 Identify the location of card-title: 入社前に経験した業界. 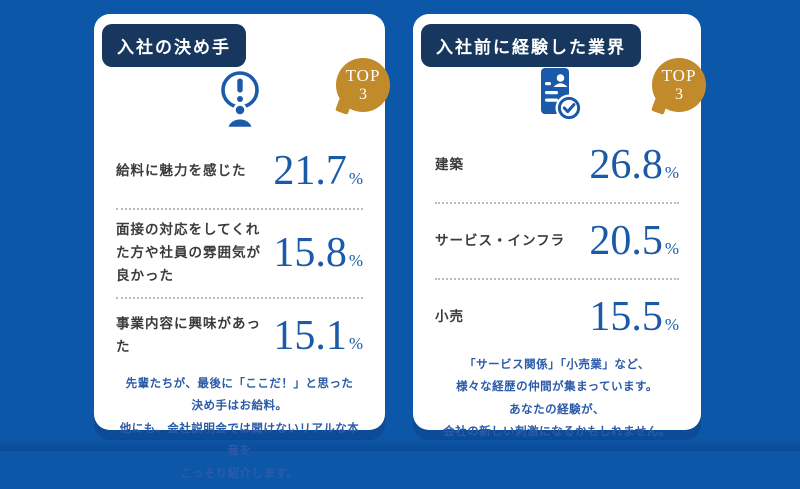
(531, 47).